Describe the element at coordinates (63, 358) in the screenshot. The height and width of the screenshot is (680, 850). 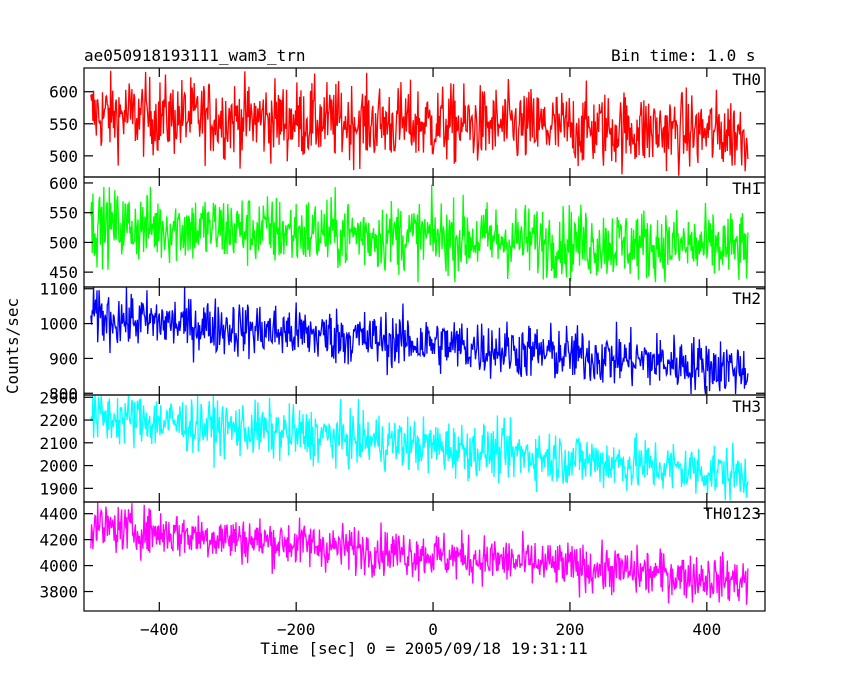
I see `y-tick-label: 900` at that location.